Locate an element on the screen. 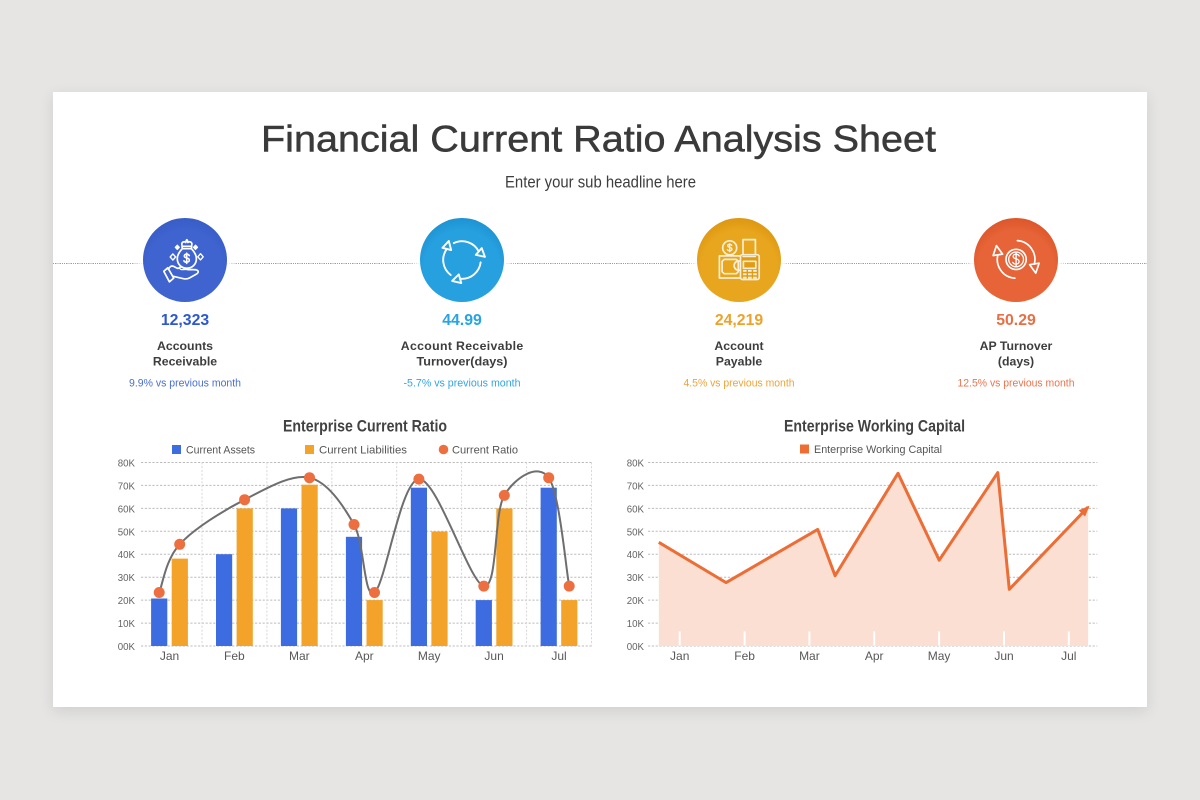  svg-text: 4.5% vs previous month is located at coordinates (739, 384).